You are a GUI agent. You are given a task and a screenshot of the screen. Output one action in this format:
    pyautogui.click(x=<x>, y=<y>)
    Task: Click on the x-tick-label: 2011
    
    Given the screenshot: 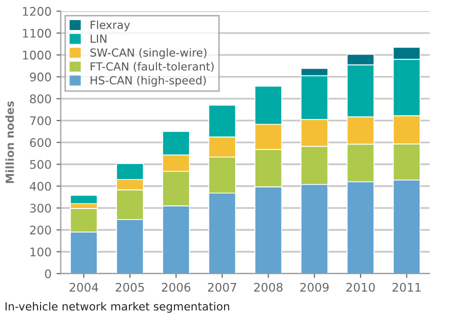 What is the action you would take?
    pyautogui.click(x=406, y=287)
    